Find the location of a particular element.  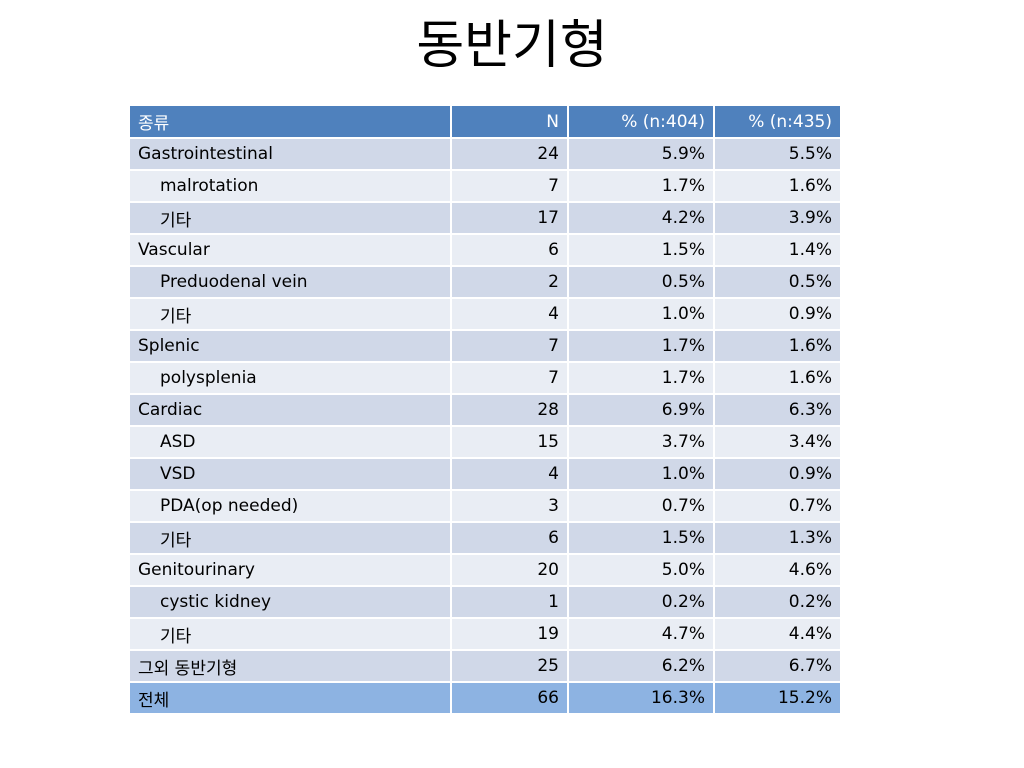

row-percent-404-cell: 6.2% is located at coordinates (641, 666).